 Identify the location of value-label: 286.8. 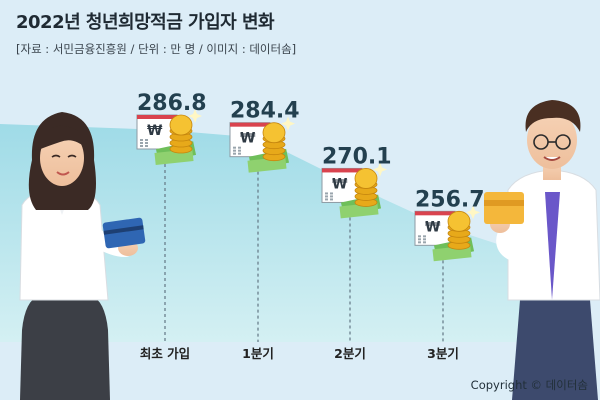
(172, 103).